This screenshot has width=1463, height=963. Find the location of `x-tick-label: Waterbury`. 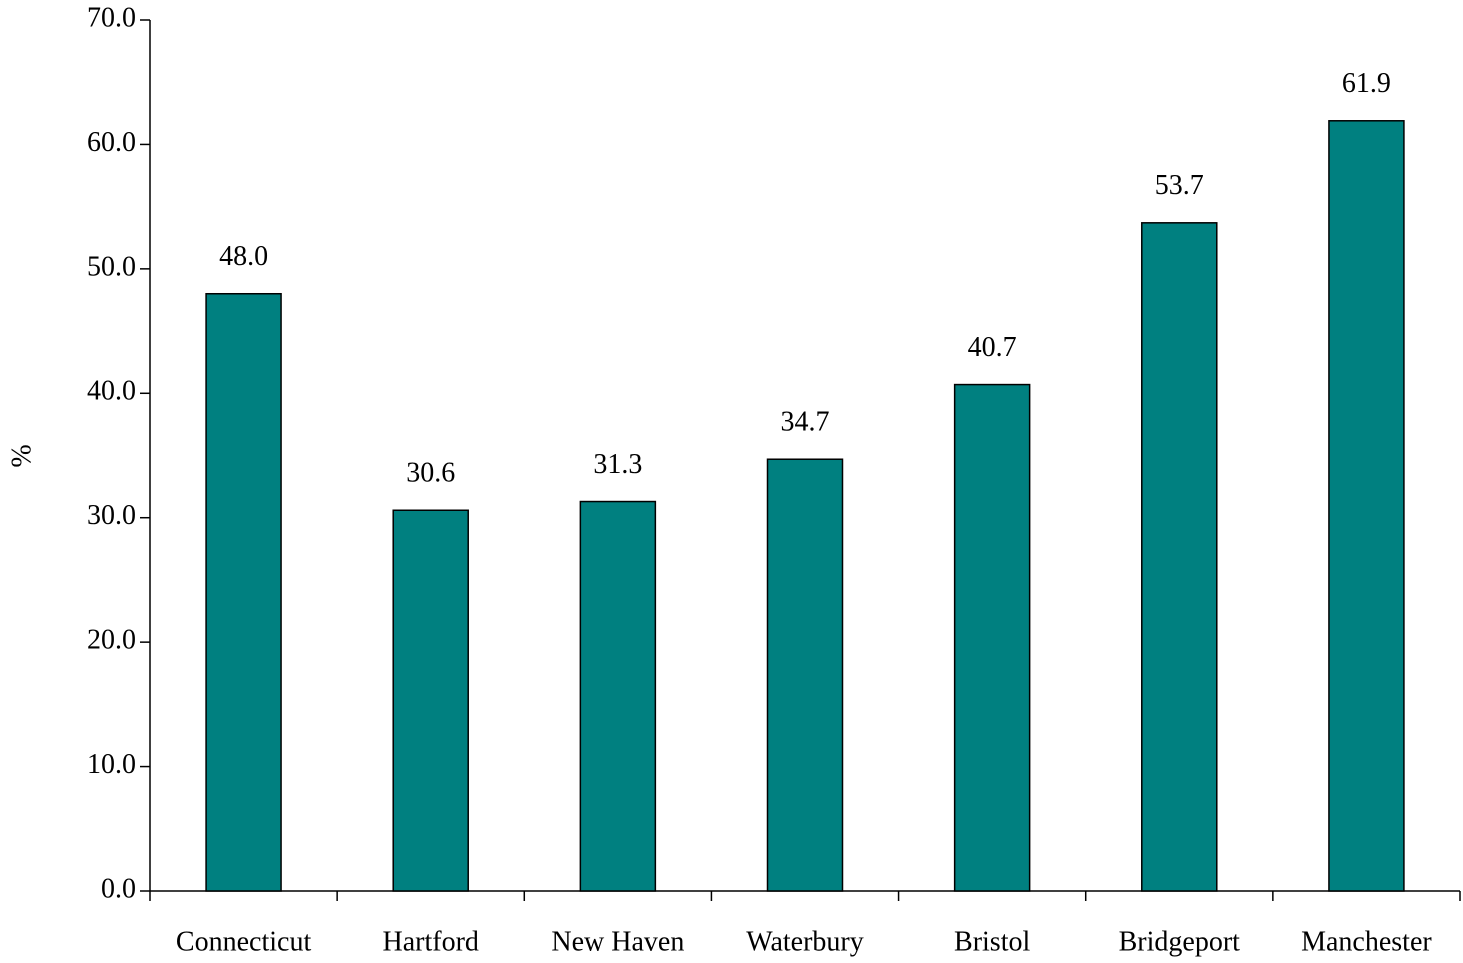

x-tick-label: Waterbury is located at coordinates (804, 941).